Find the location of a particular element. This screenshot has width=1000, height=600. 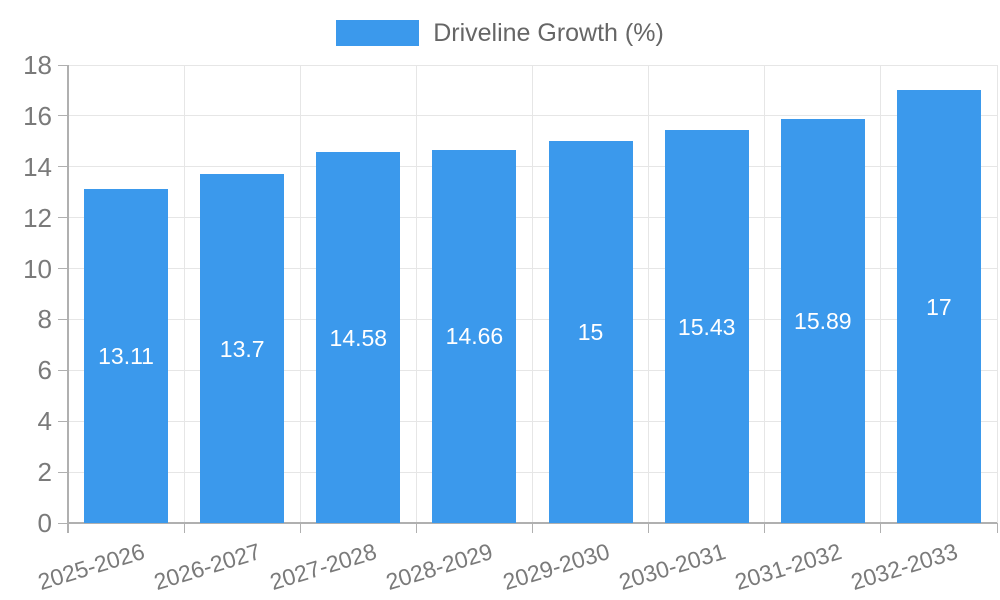

bar-value-label: 15 is located at coordinates (590, 332).